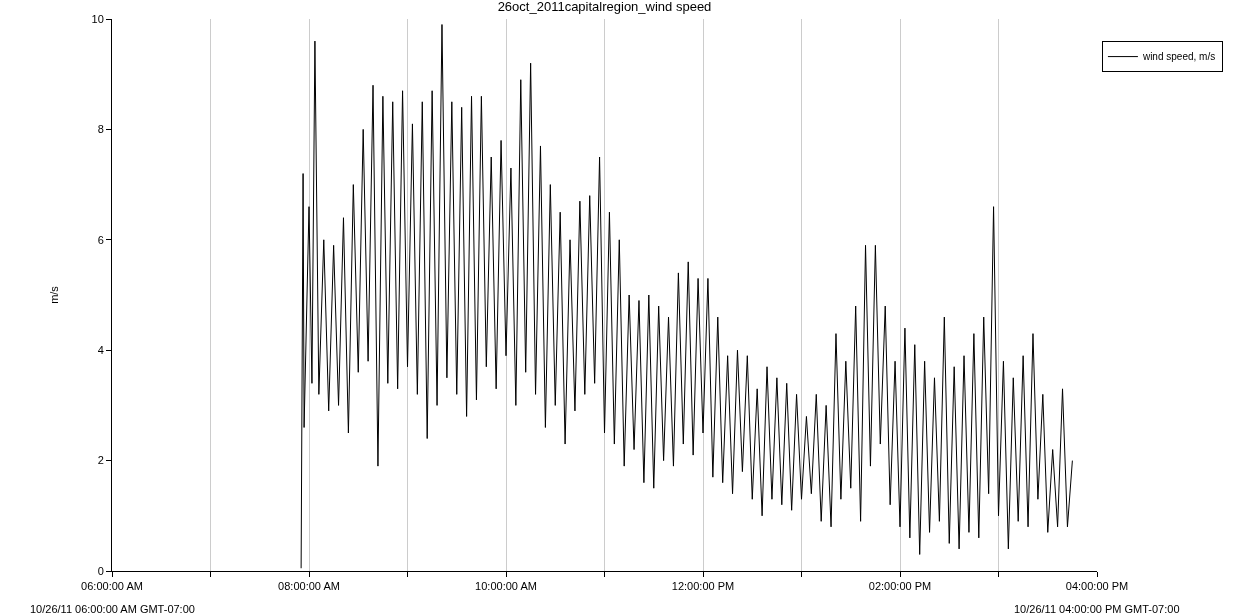 The height and width of the screenshot is (613, 1243). I want to click on x-tick-label: 08:00:00 AM, so click(309, 586).